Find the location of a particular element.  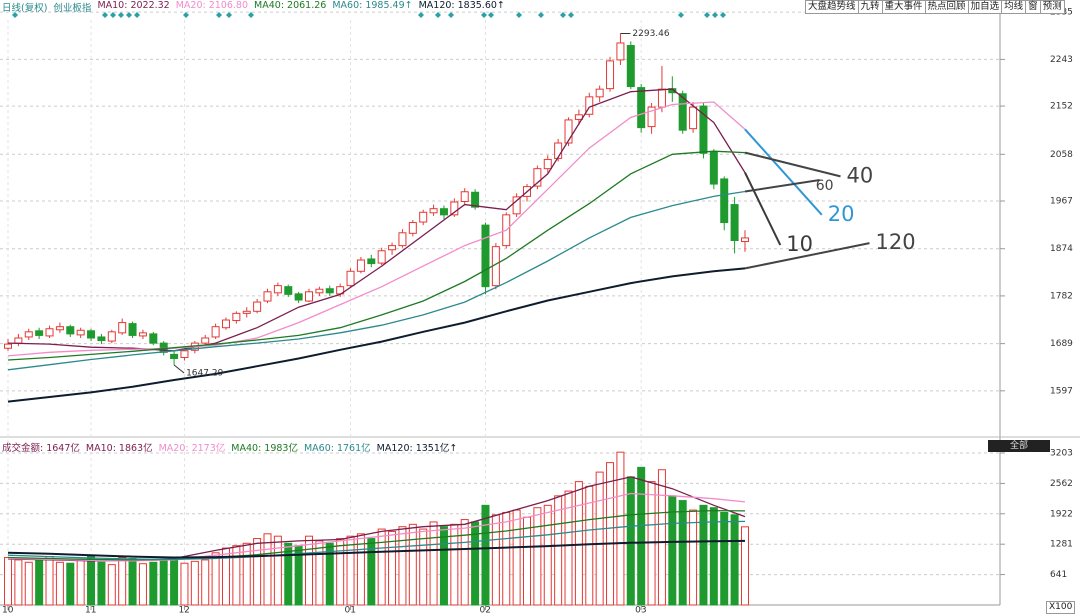

projection-label: 20 is located at coordinates (841, 214).